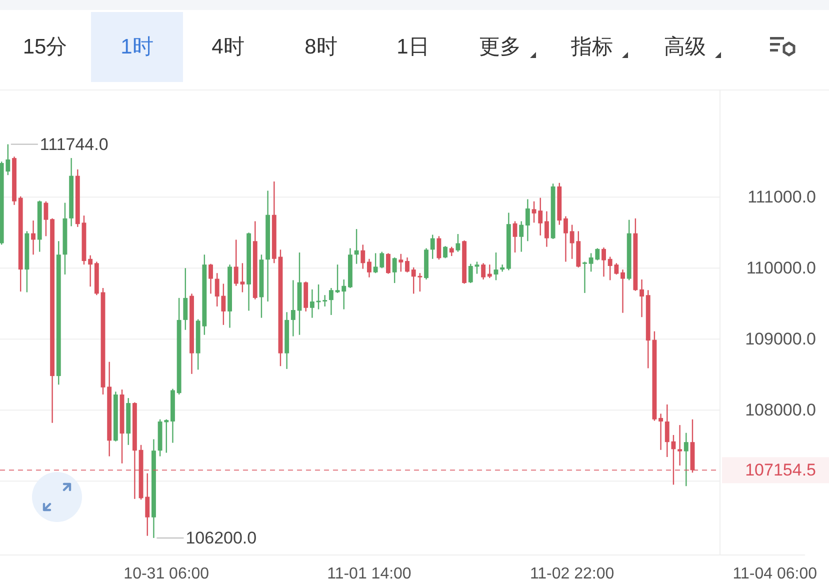 Image resolution: width=829 pixels, height=587 pixels. What do you see at coordinates (228, 47) in the screenshot?
I see `text: 4时` at bounding box center [228, 47].